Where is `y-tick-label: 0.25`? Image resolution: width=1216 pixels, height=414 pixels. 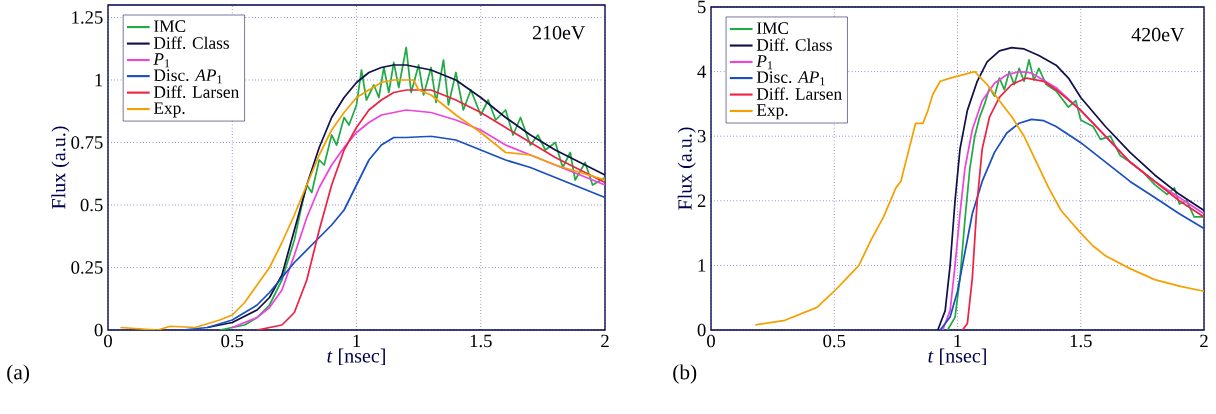
y-tick-label: 0.25 is located at coordinates (87, 267).